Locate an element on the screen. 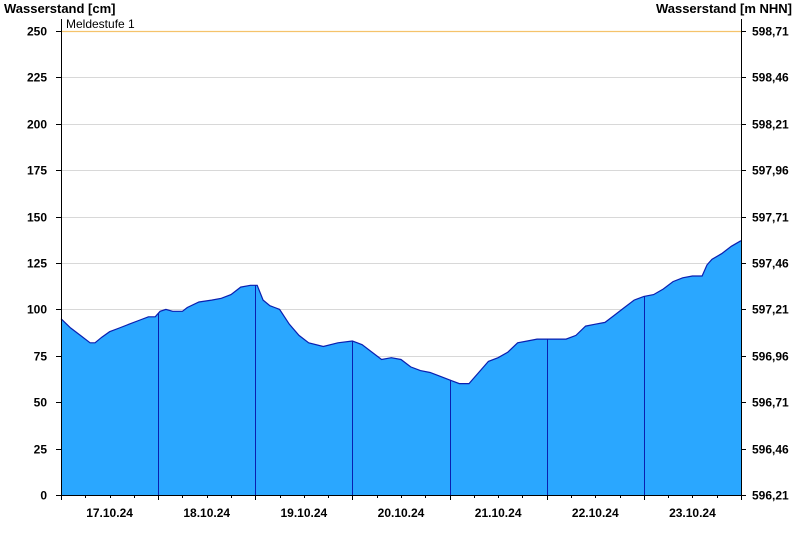  x-tick-label: 18.10.24 is located at coordinates (206, 513).